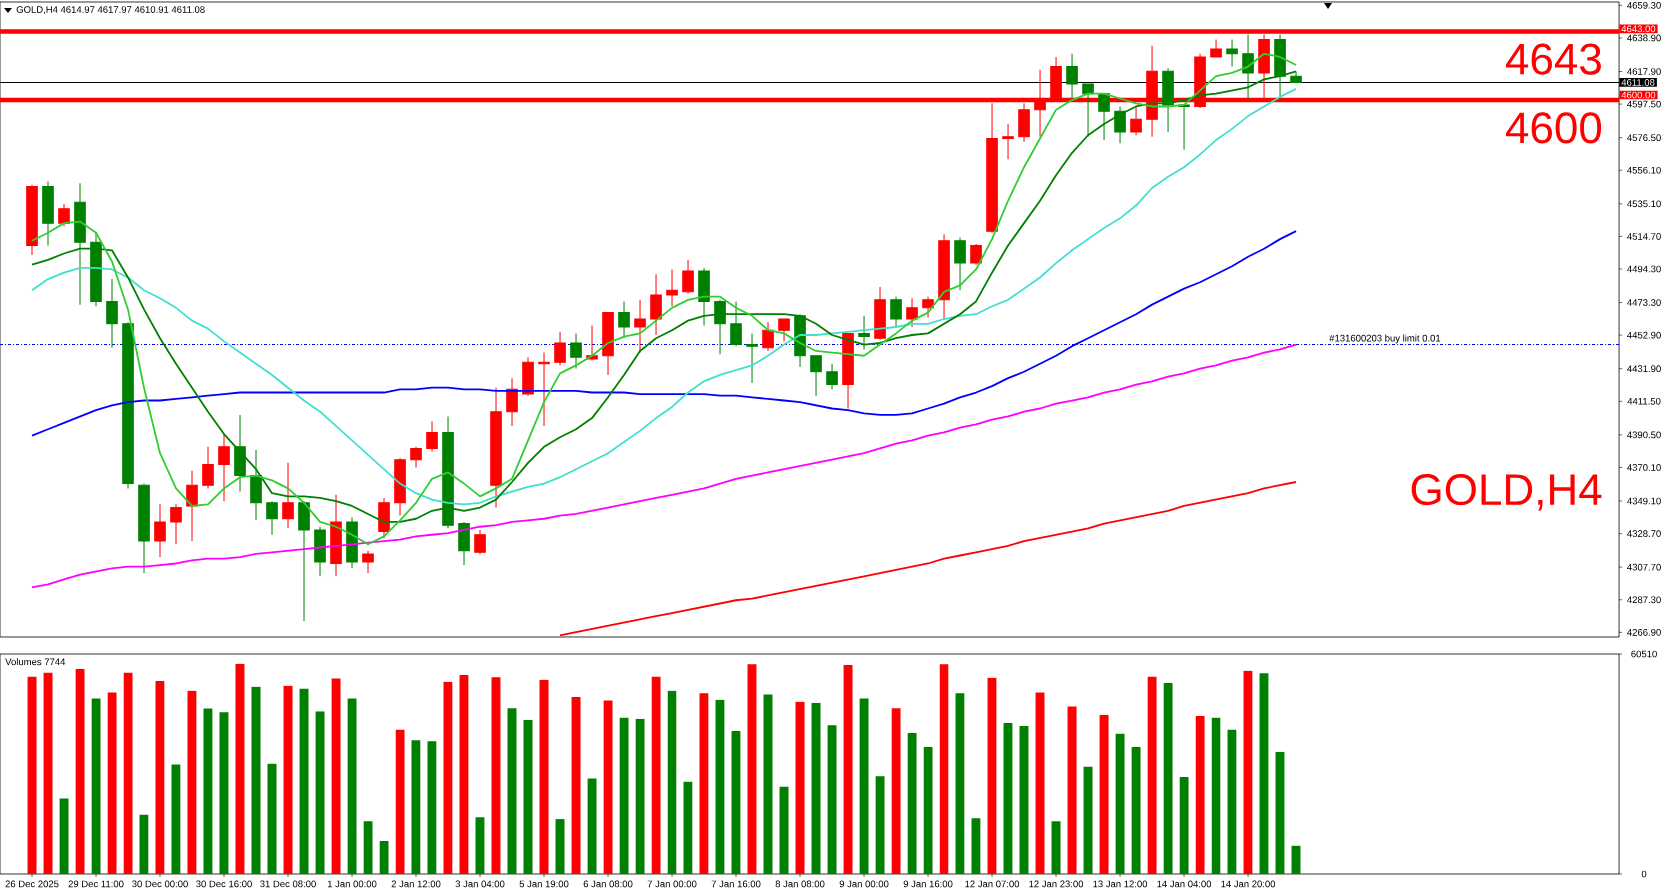 The height and width of the screenshot is (894, 1669). What do you see at coordinates (864, 884) in the screenshot?
I see `x-tick-label: 9 Jan 00:00` at bounding box center [864, 884].